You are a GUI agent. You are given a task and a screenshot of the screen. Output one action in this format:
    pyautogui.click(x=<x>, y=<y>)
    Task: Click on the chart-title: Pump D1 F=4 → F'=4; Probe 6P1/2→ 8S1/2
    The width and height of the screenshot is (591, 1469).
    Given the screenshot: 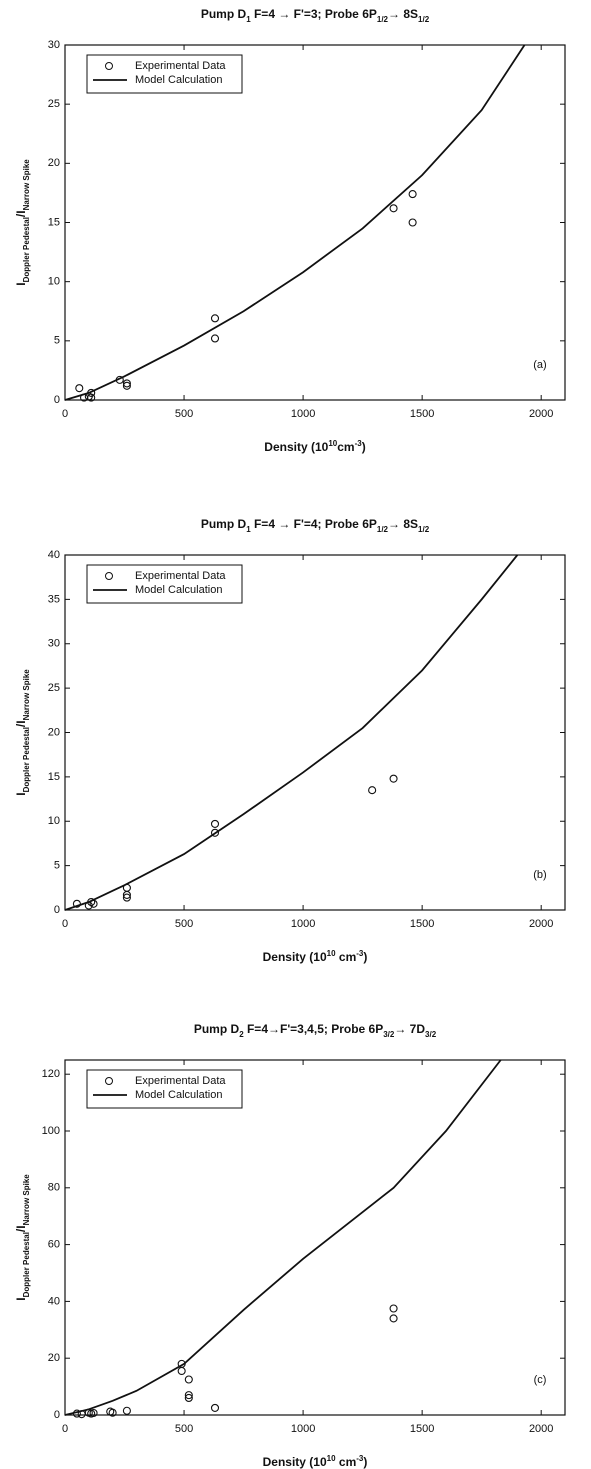 What is the action you would take?
    pyautogui.click(x=315, y=525)
    